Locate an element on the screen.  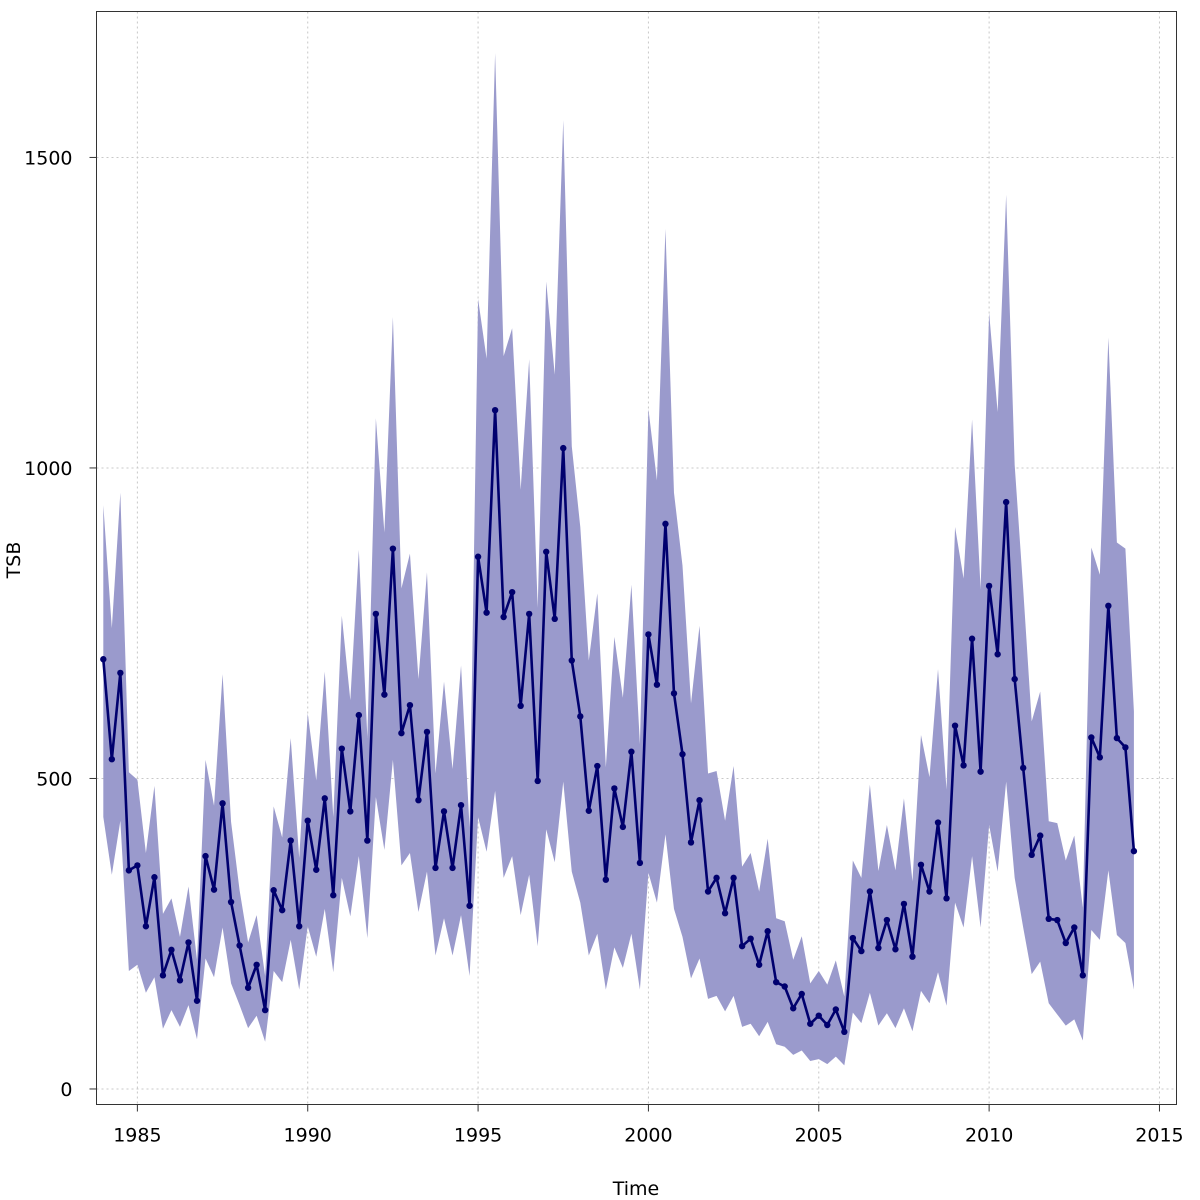
y-tick-label: 0 is located at coordinates (66, 1090).